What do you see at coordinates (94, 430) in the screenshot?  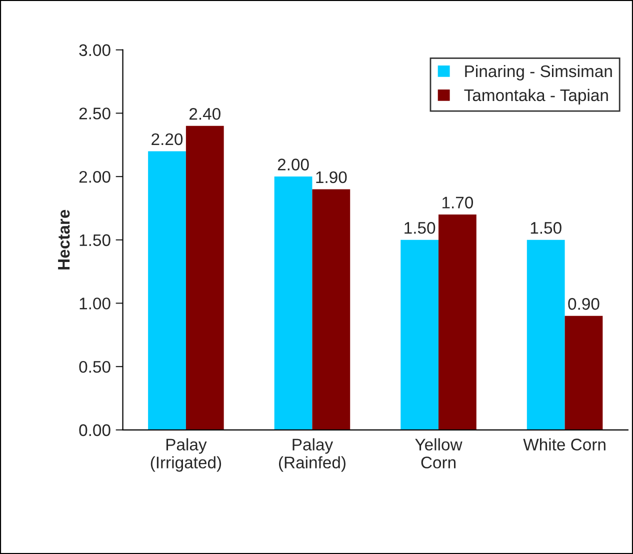 I see `y-tick-label: 0.00` at bounding box center [94, 430].